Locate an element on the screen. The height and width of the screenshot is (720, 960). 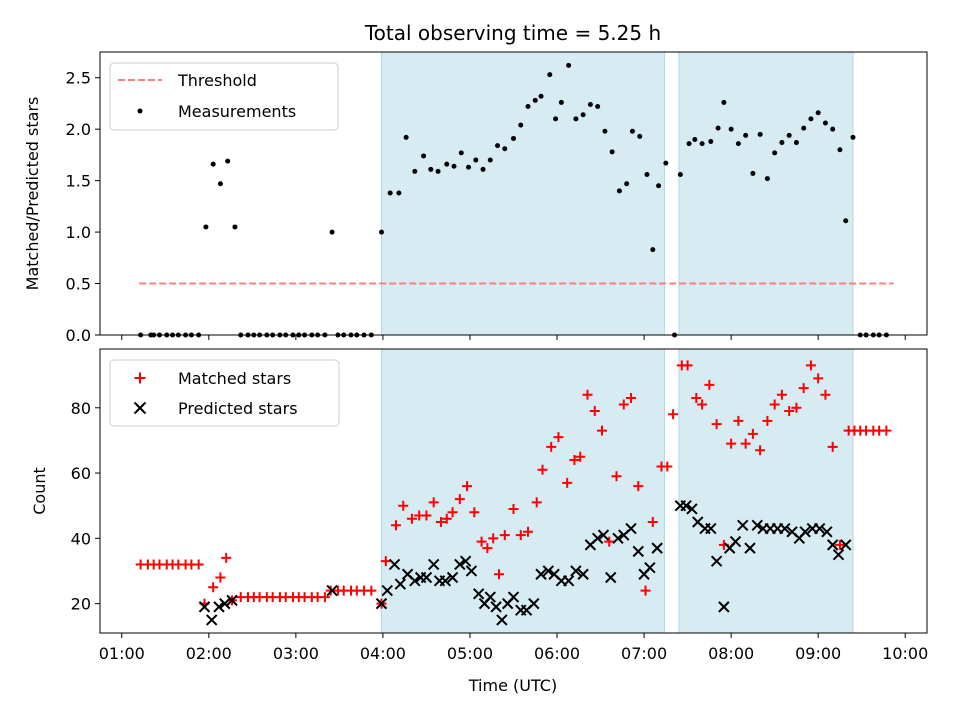
y-tick-label: 40 is located at coordinates (81, 538).